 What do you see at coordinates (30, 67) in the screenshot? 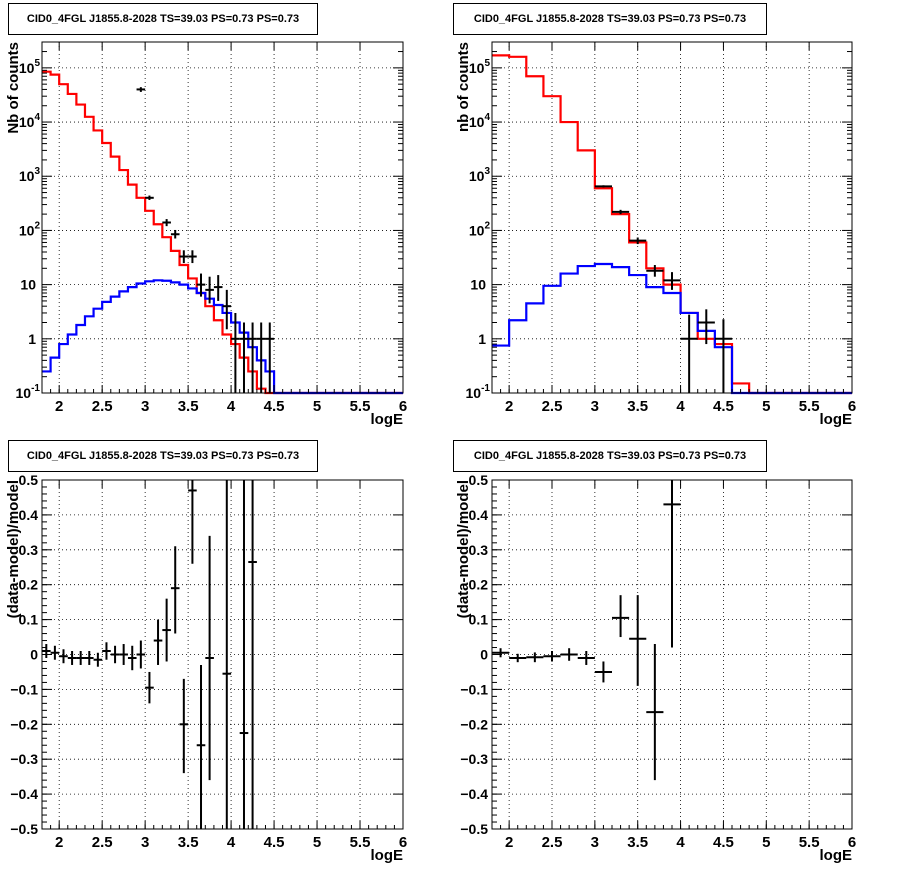
I see `y-tick-label: 10⁵` at bounding box center [30, 67].